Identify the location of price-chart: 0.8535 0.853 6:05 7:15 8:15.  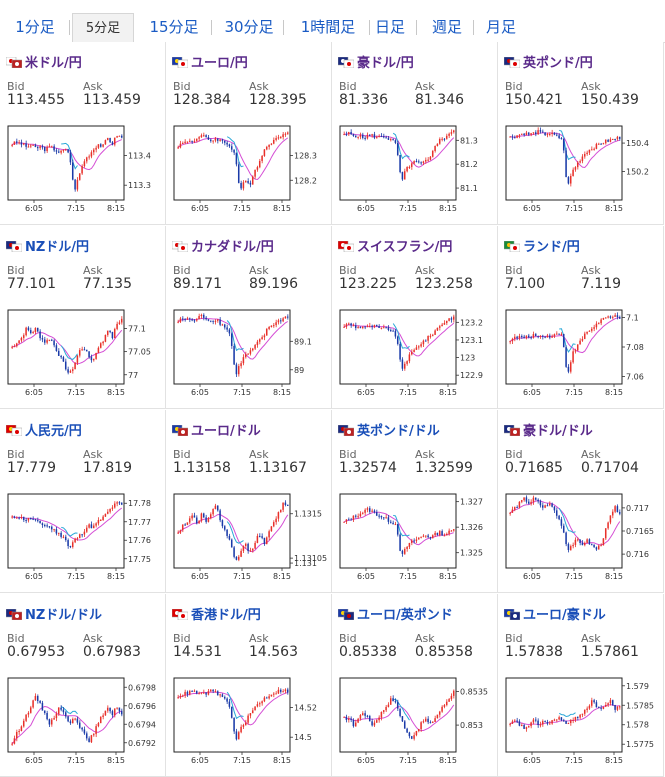
(413, 721).